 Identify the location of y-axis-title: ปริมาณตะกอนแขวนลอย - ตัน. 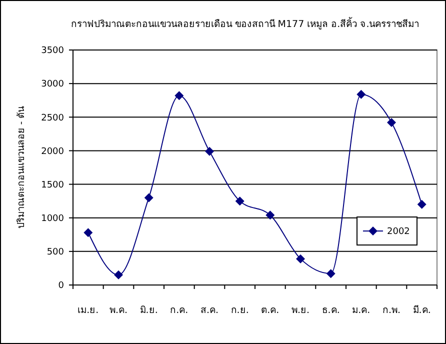
(21, 167).